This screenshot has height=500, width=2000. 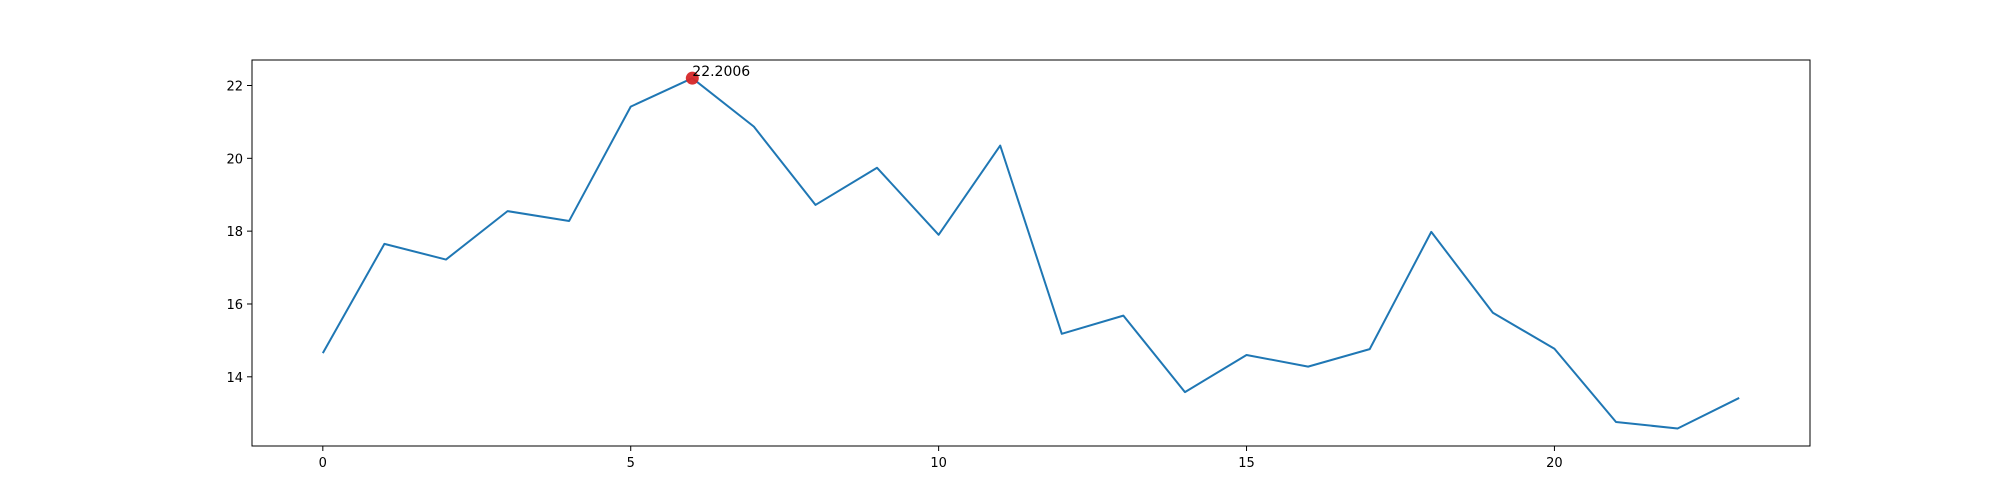 What do you see at coordinates (234, 305) in the screenshot?
I see `y-tick-label: 16` at bounding box center [234, 305].